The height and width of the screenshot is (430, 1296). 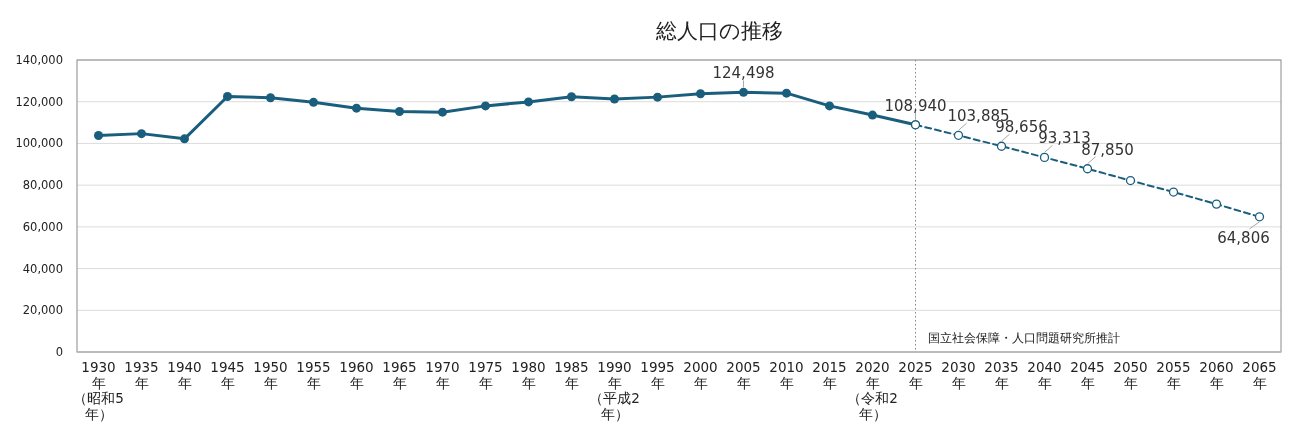 I want to click on x-tick-label: 1960年, so click(x=356, y=375).